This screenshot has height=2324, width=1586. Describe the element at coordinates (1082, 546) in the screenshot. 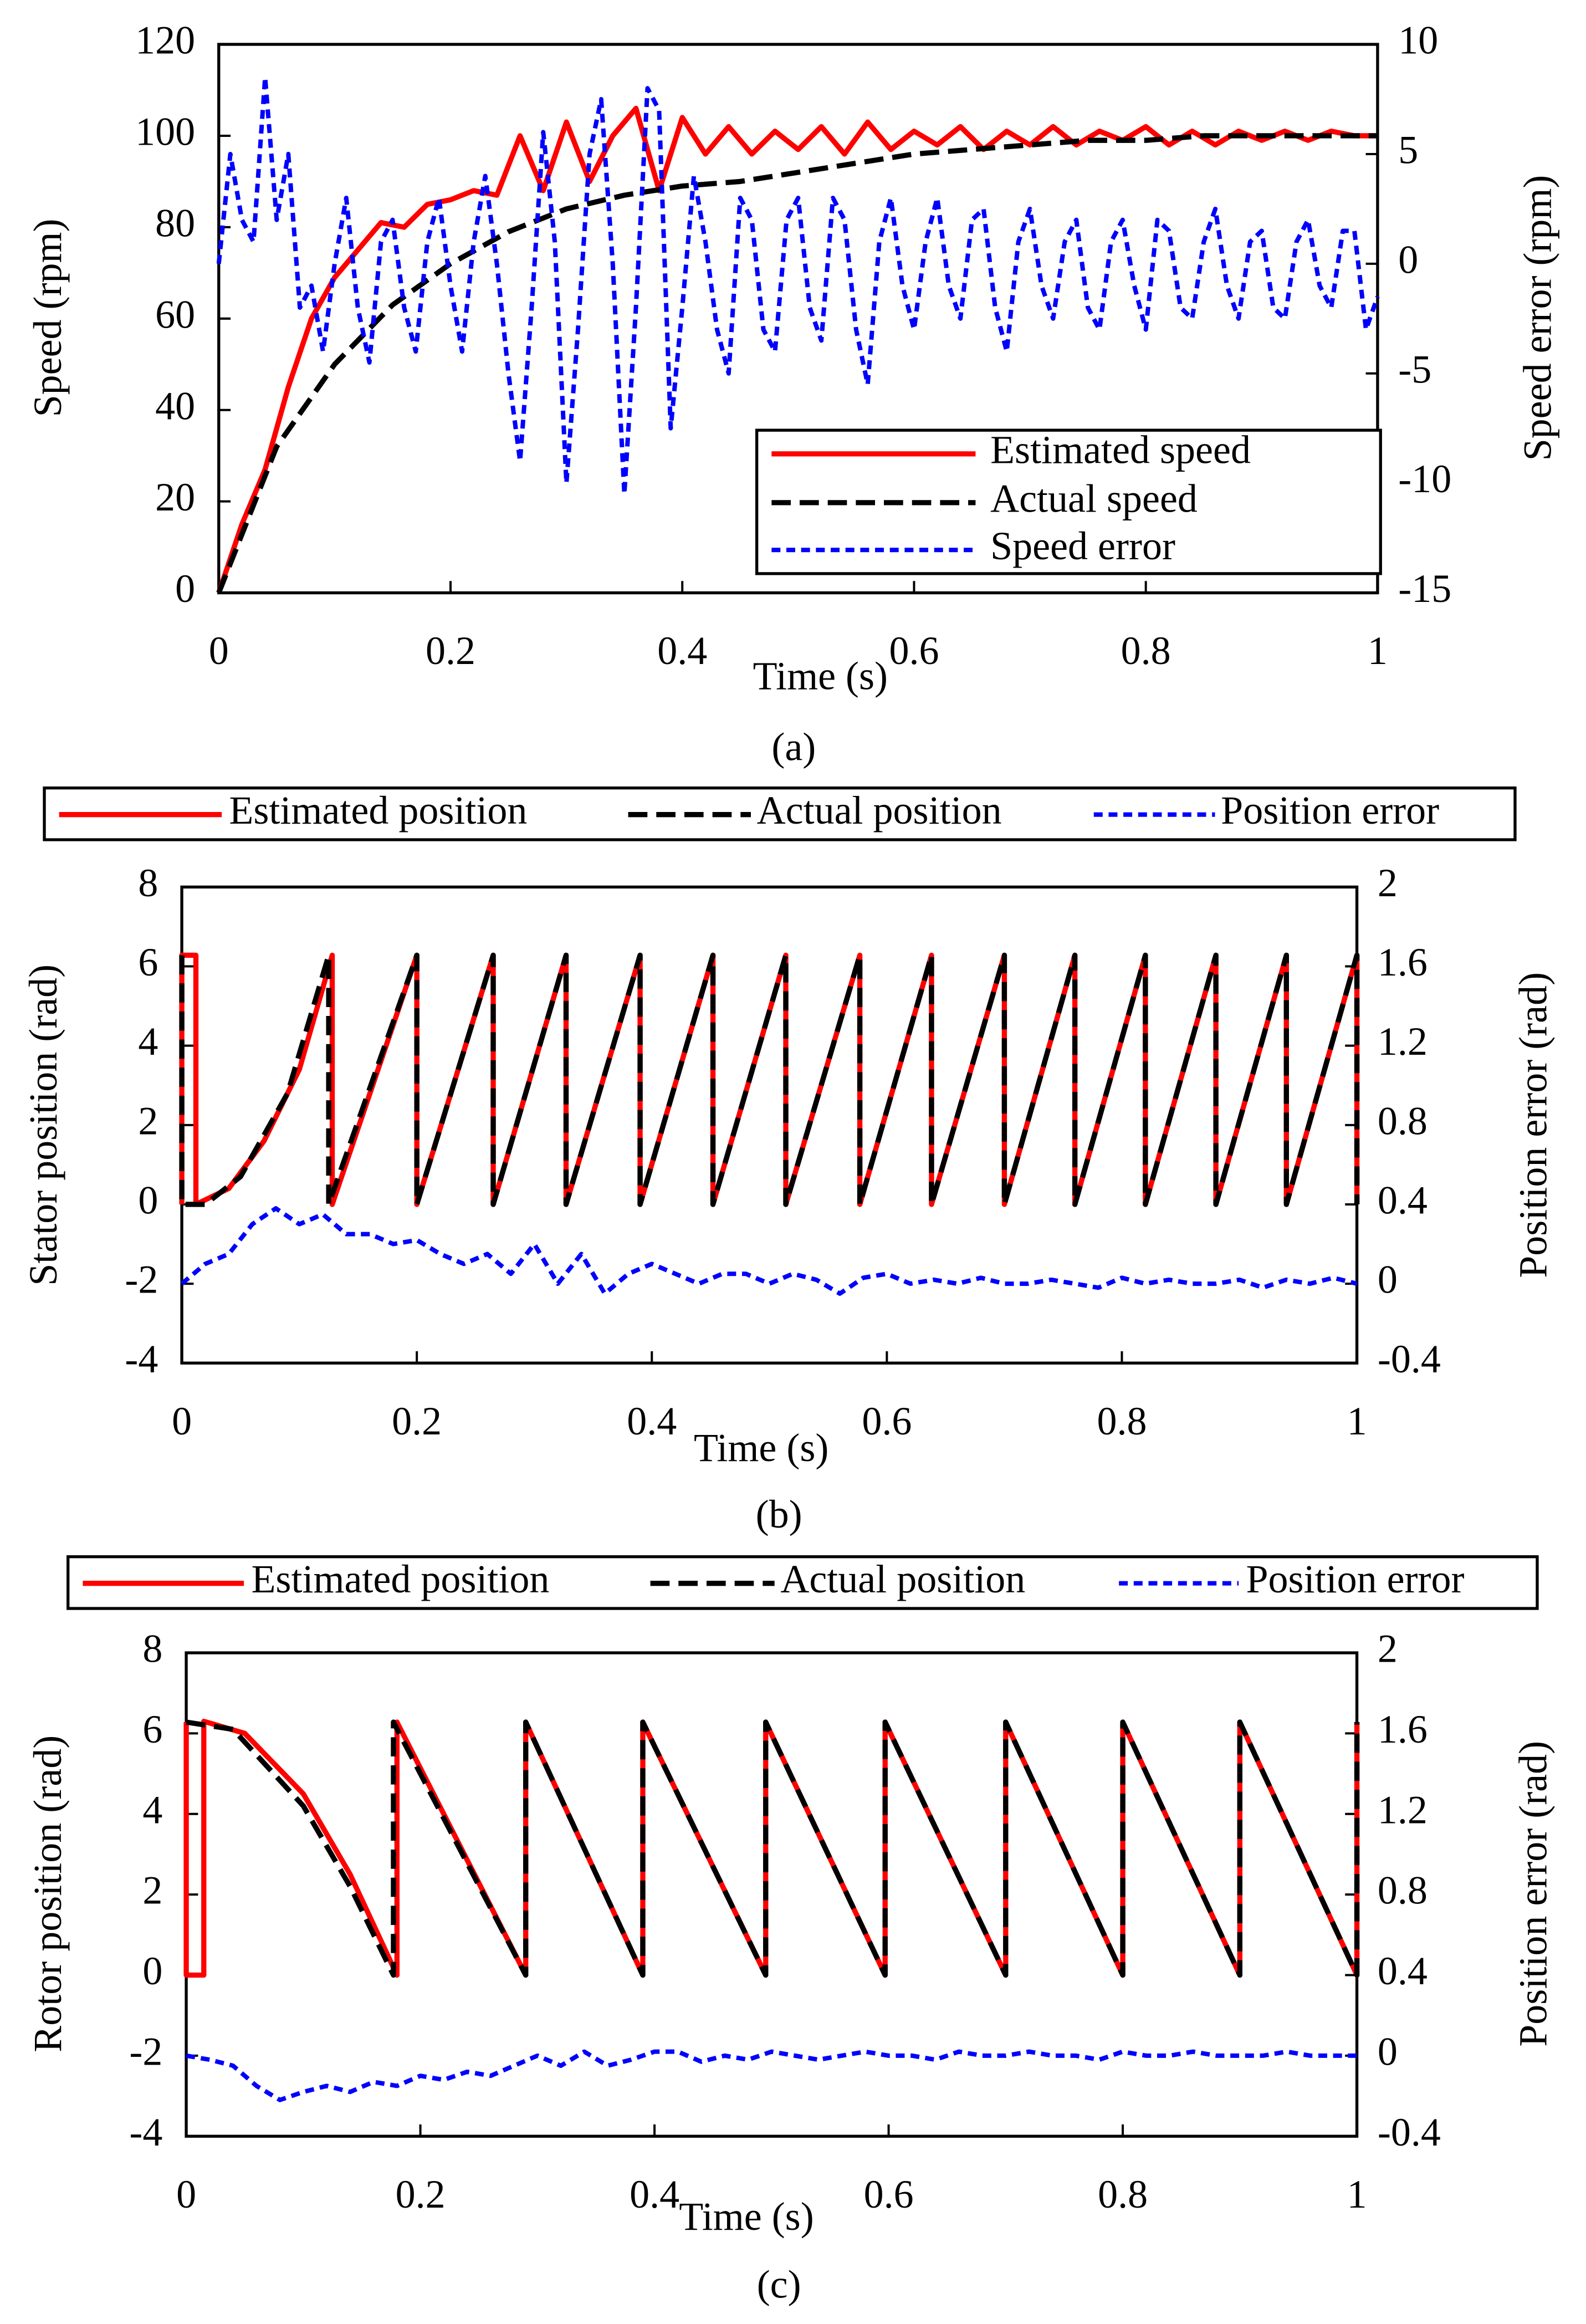

I see `legend-label: Speed error` at that location.